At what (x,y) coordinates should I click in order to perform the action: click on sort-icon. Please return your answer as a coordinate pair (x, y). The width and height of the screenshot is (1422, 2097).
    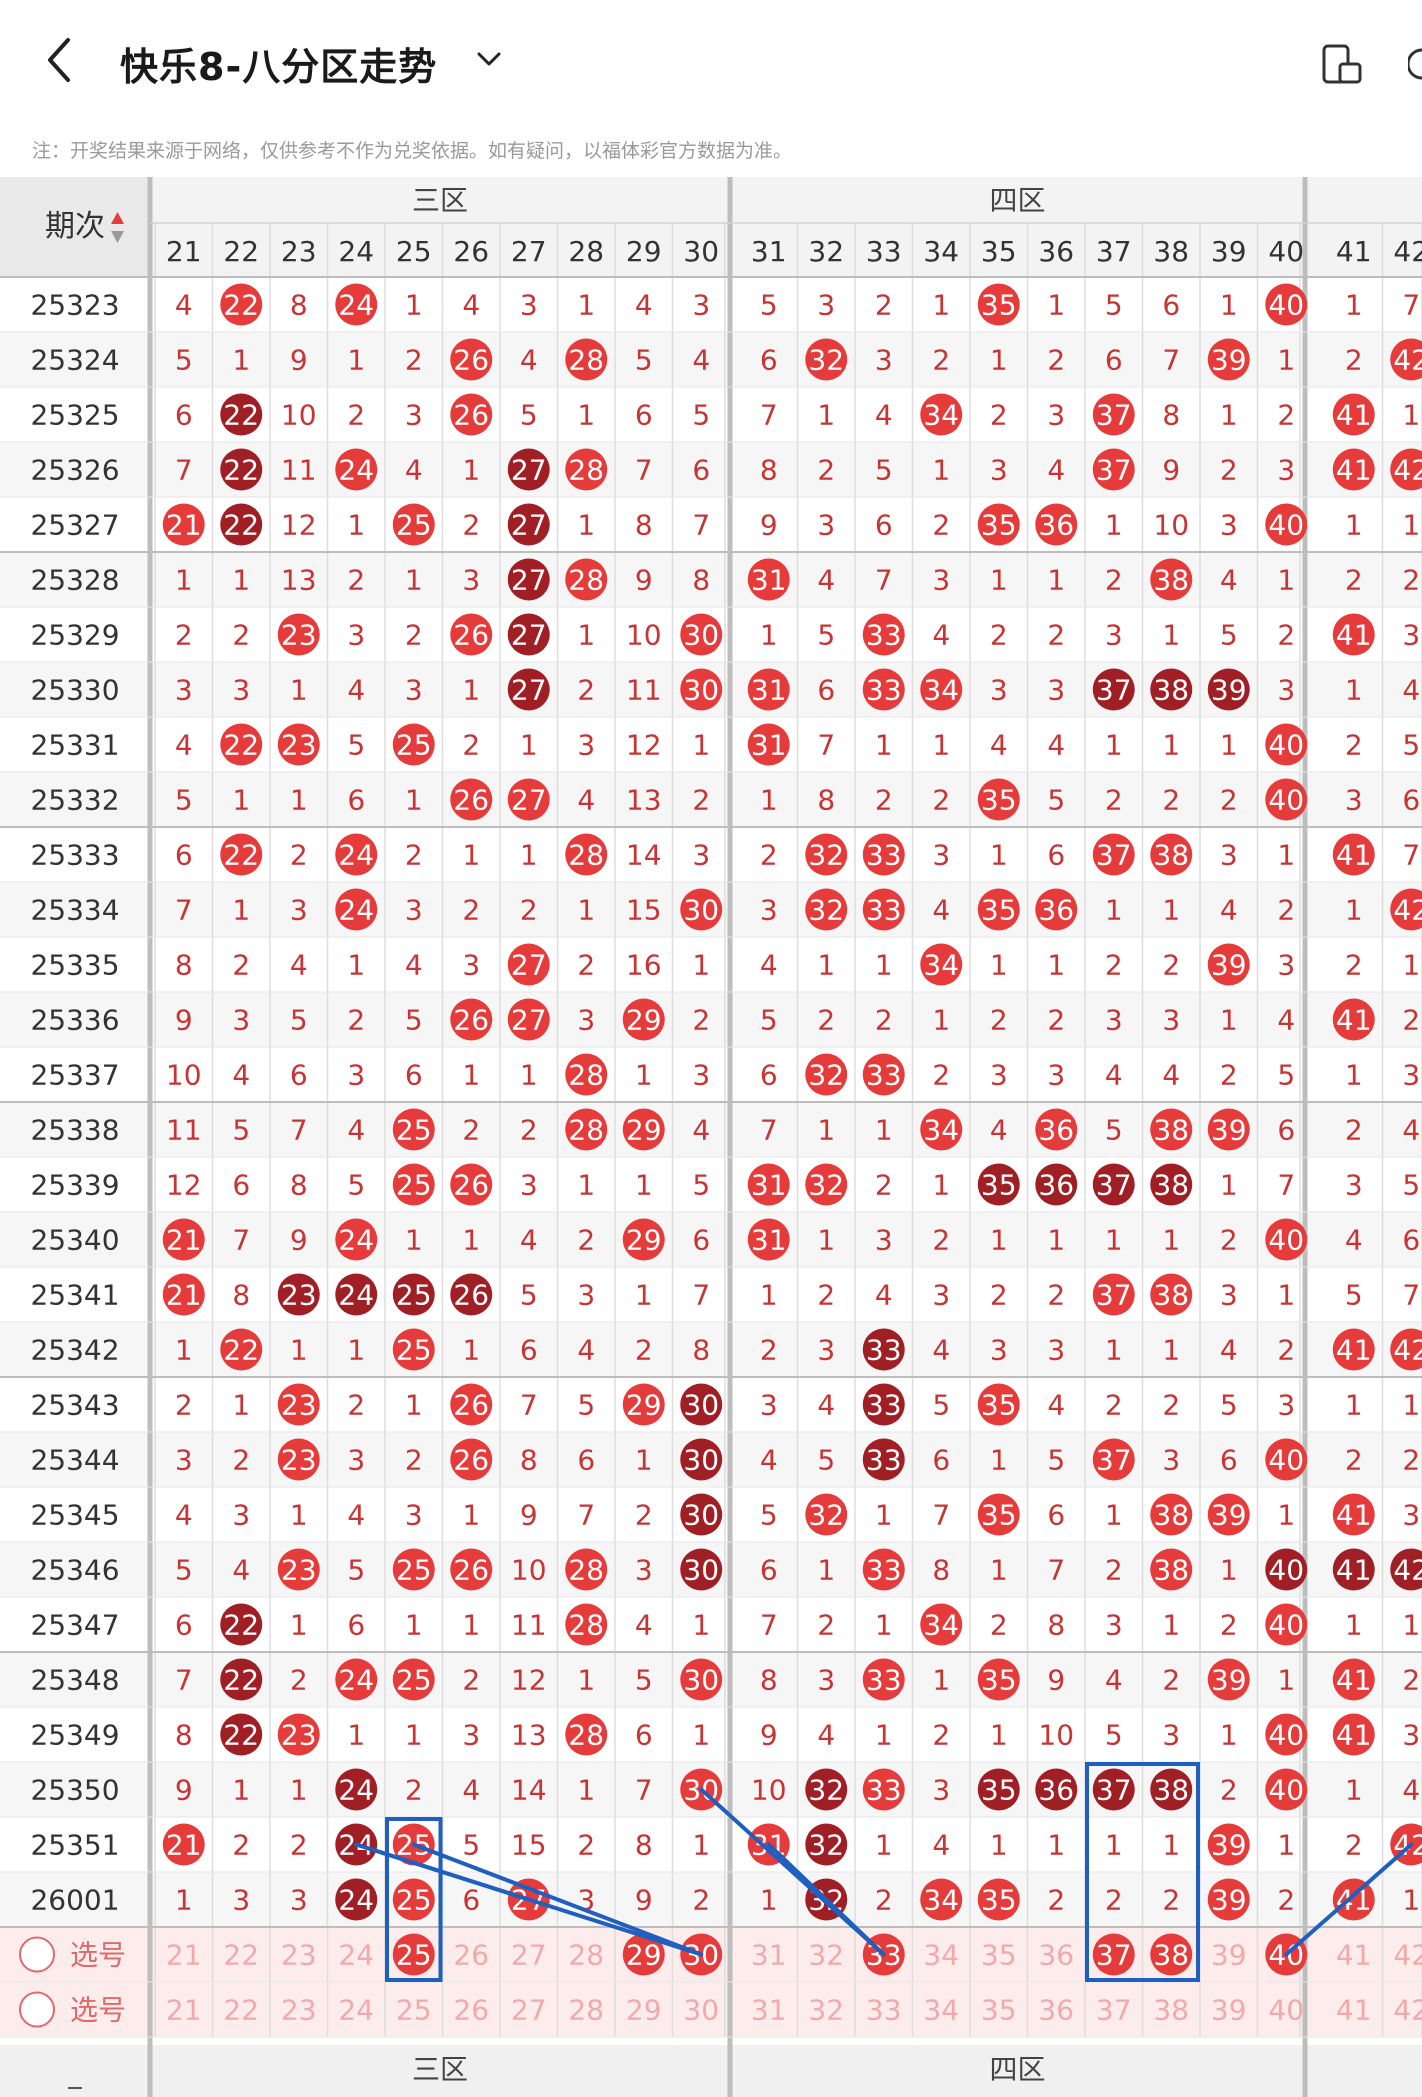
    Looking at the image, I should click on (117, 227).